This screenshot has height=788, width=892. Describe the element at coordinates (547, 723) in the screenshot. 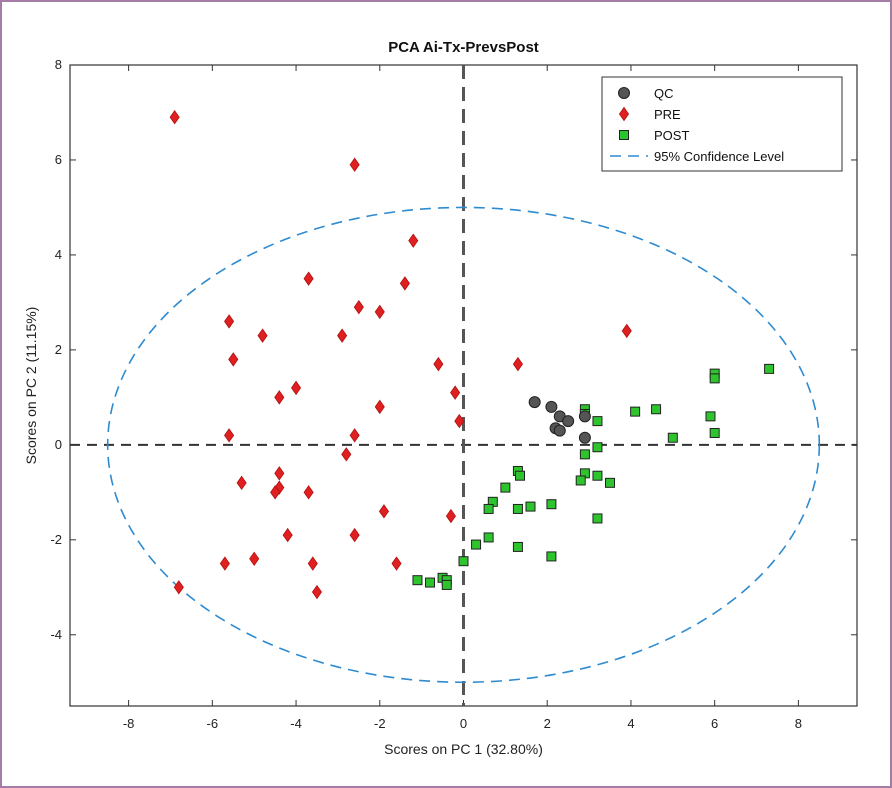

I see `x-tick-label: 2` at that location.